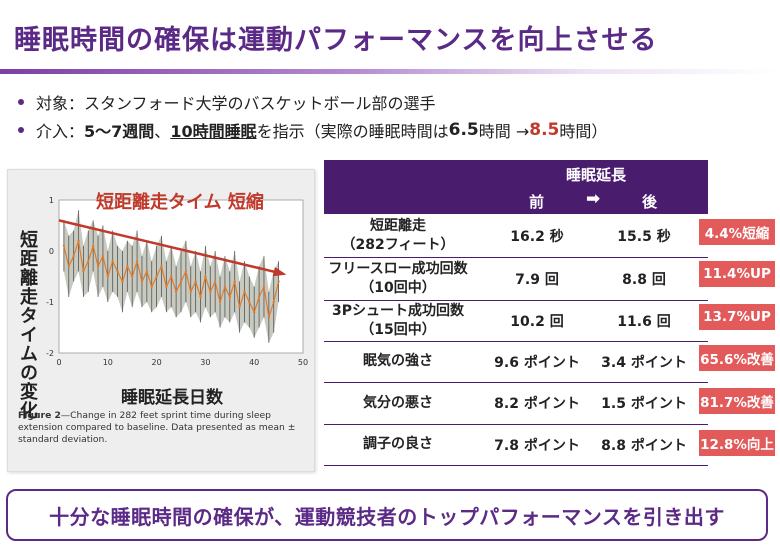 This screenshot has height=558, width=780. Describe the element at coordinates (180, 202) in the screenshot. I see `figure-annotation: 短距離走タイム 短縮` at that location.